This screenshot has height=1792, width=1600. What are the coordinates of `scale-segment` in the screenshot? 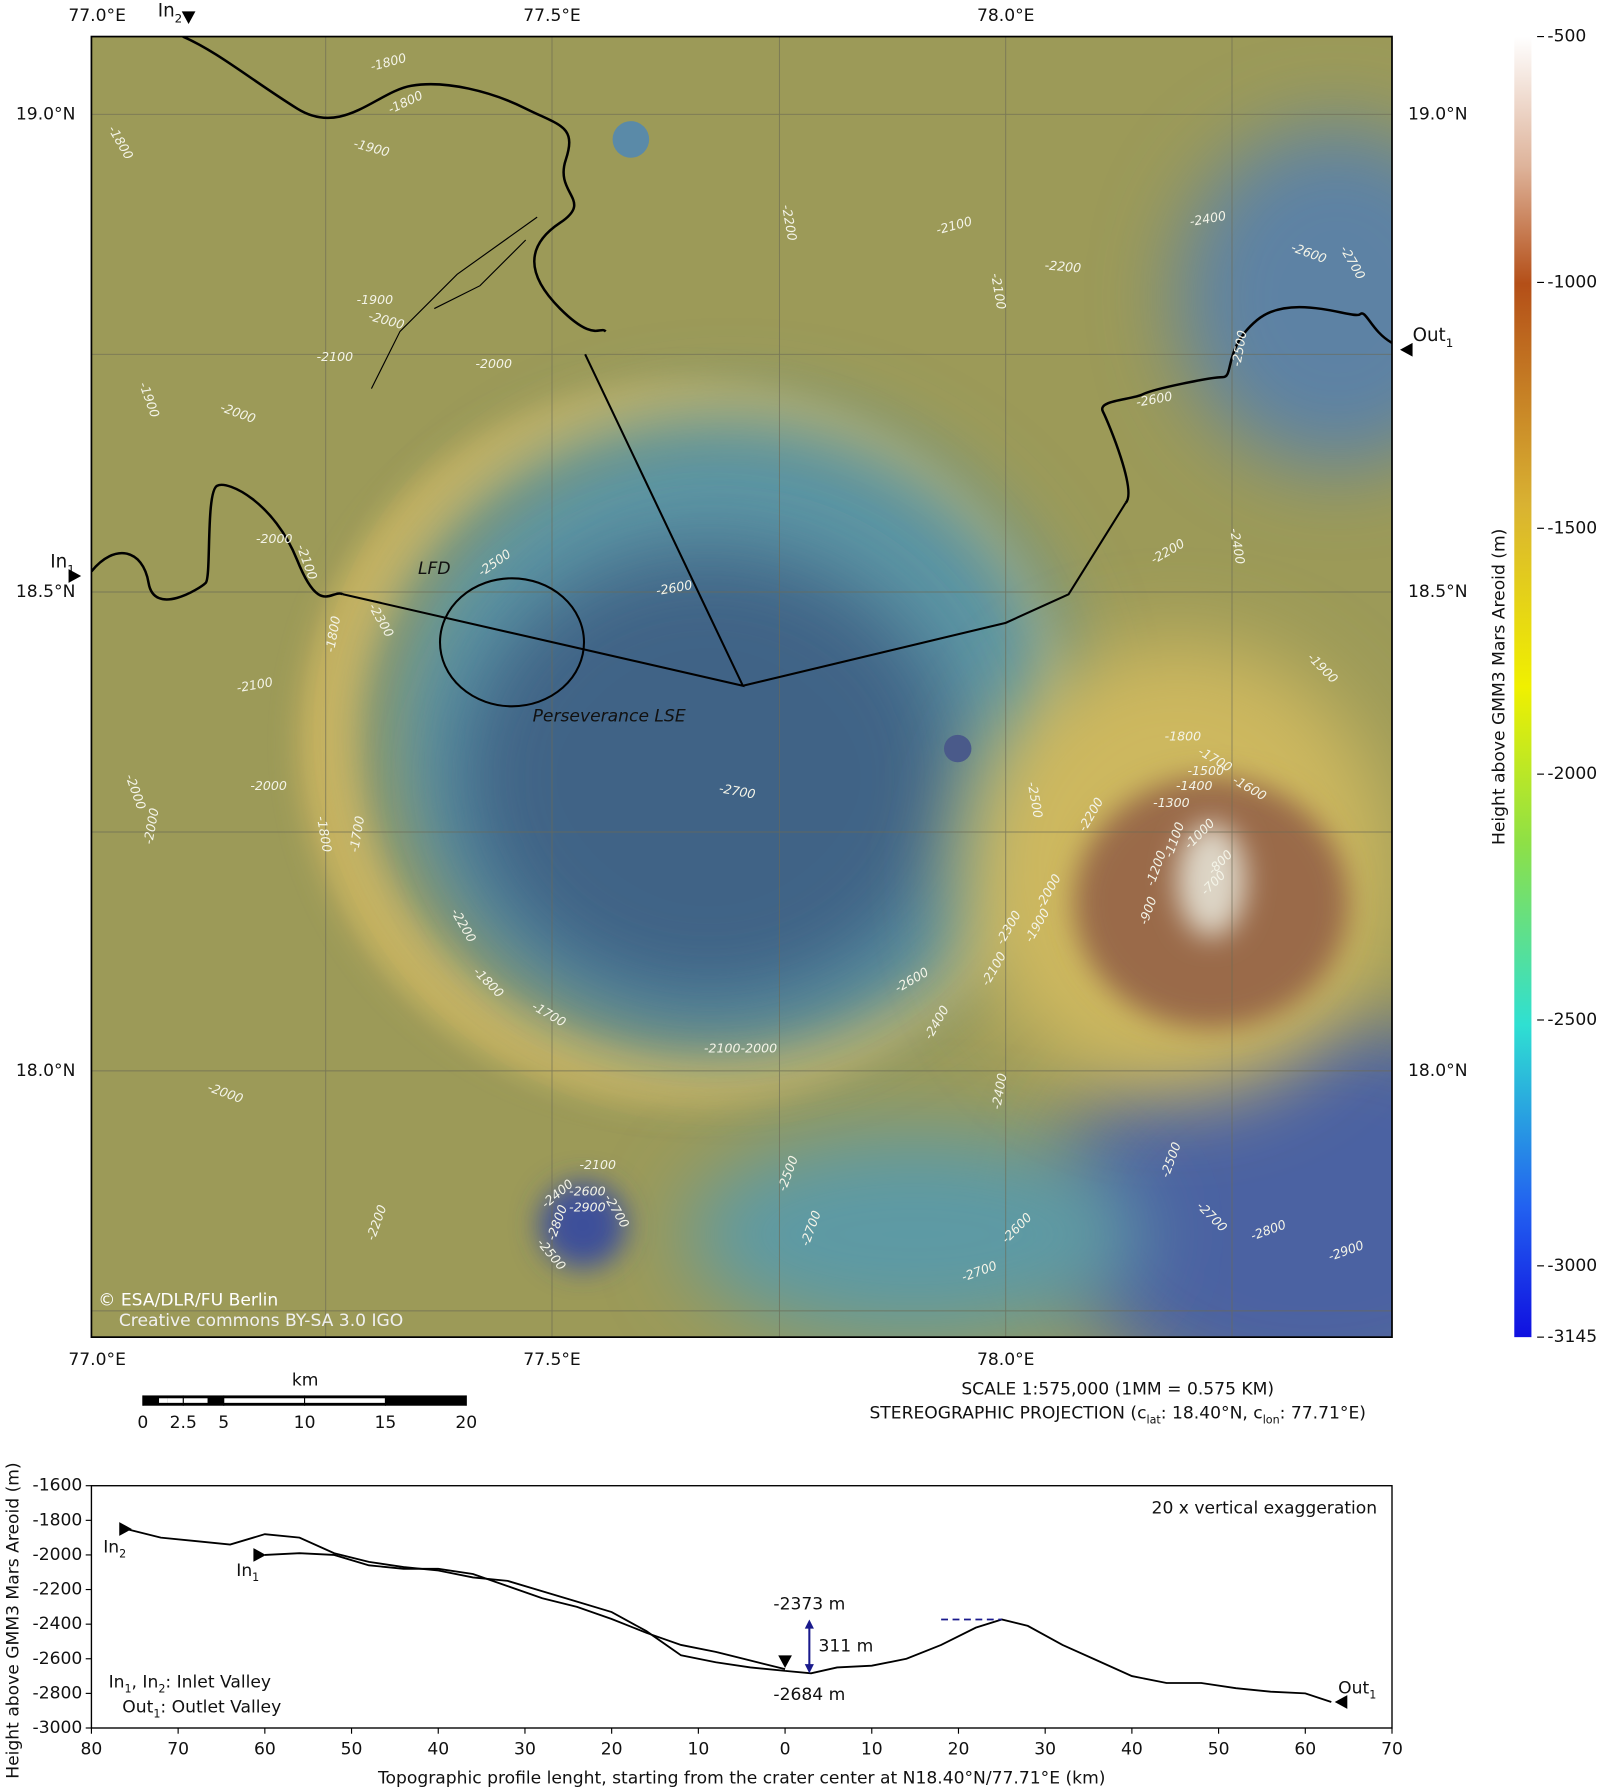 It's located at (163, 1400).